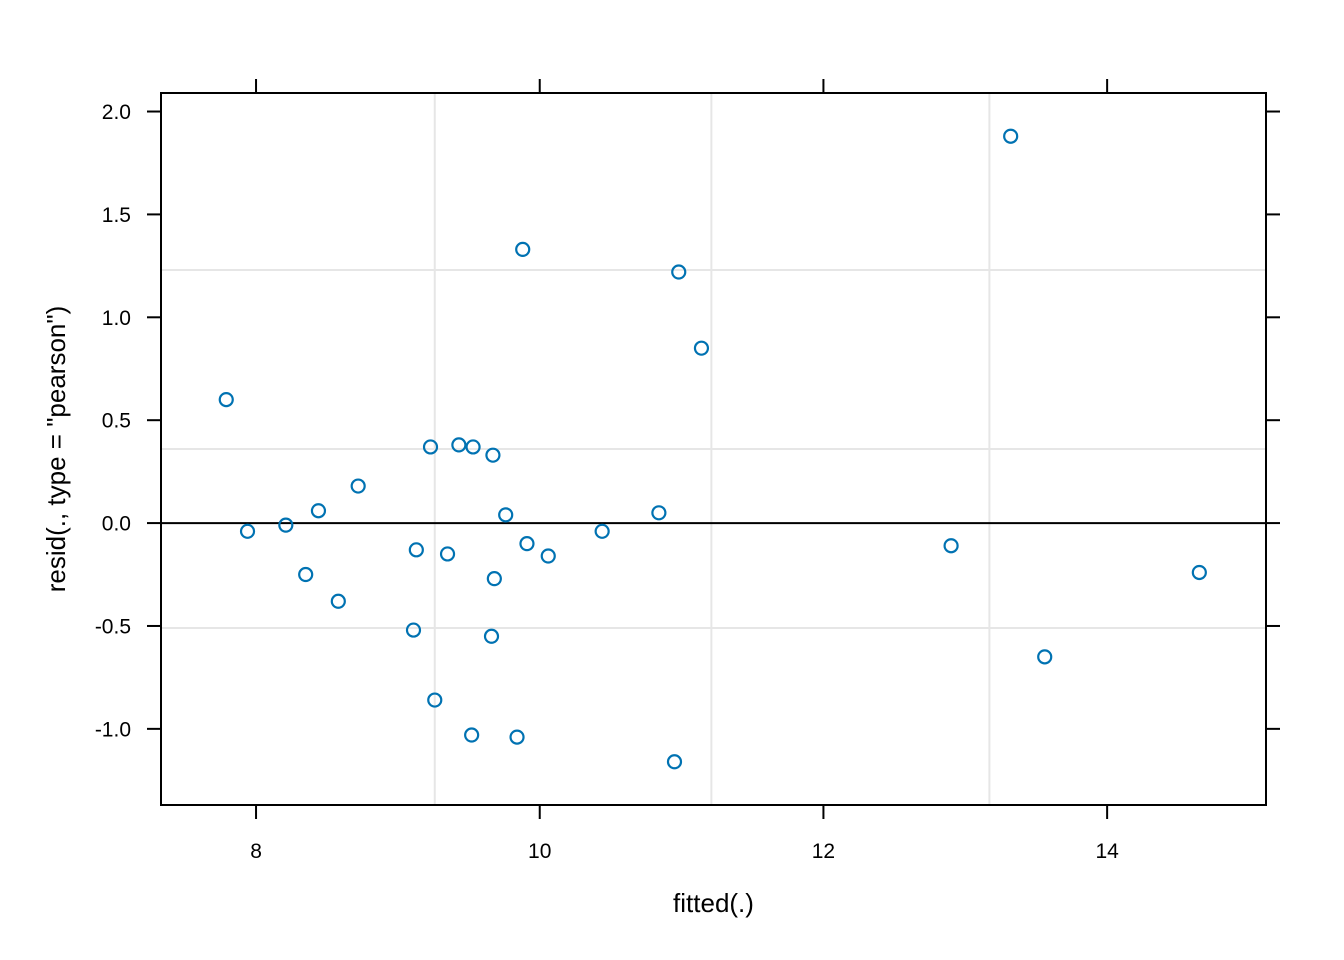 The width and height of the screenshot is (1344, 960). What do you see at coordinates (1107, 851) in the screenshot?
I see `x-tick-label: 14` at bounding box center [1107, 851].